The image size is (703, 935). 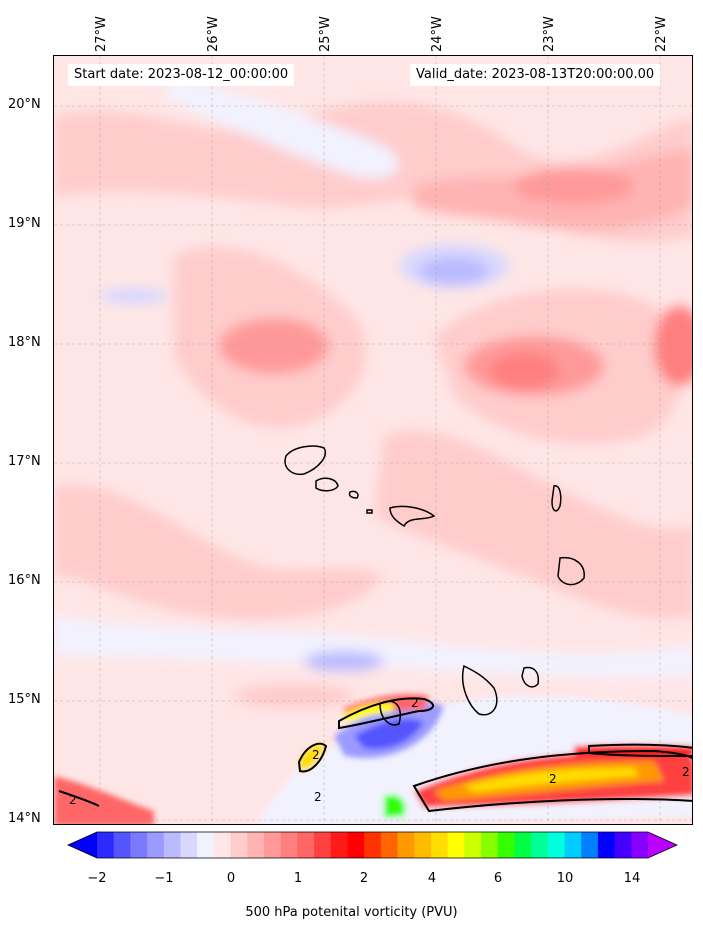 I want to click on colorbar-cells, so click(x=373, y=845).